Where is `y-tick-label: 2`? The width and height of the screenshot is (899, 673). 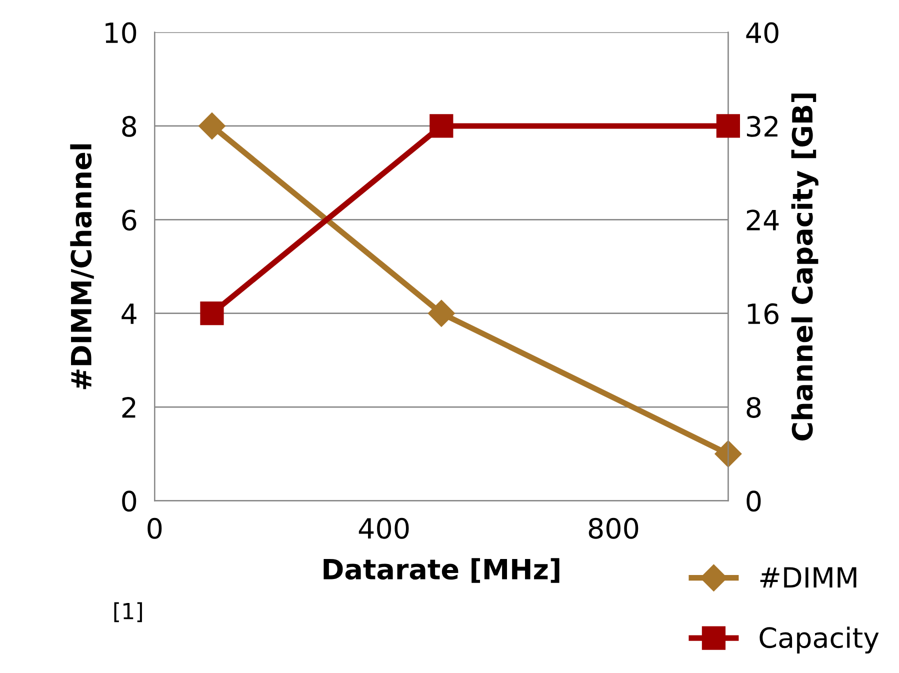
y-tick-label: 2 is located at coordinates (129, 407).